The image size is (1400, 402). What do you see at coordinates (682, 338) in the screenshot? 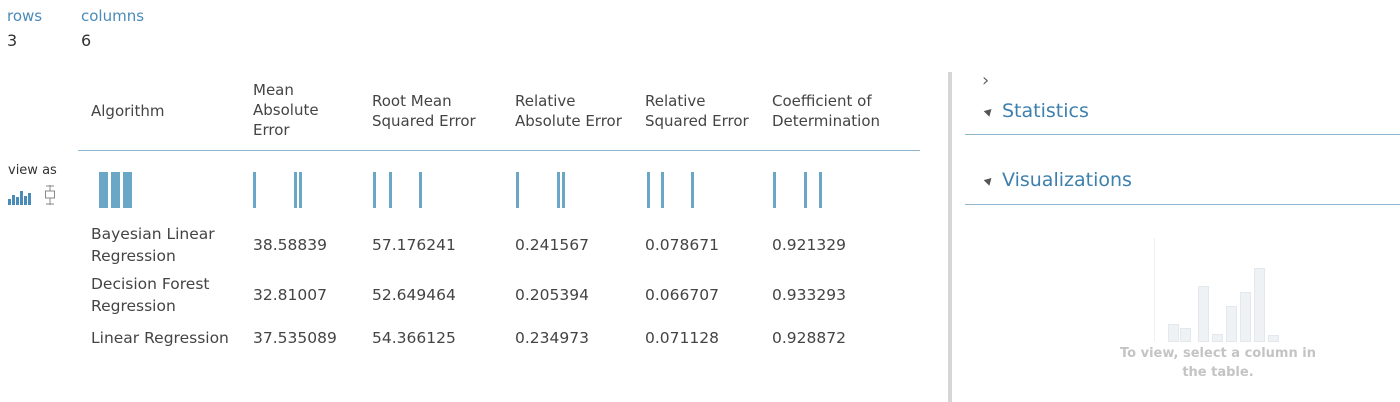
I see `cell-rse: 0.071128` at bounding box center [682, 338].